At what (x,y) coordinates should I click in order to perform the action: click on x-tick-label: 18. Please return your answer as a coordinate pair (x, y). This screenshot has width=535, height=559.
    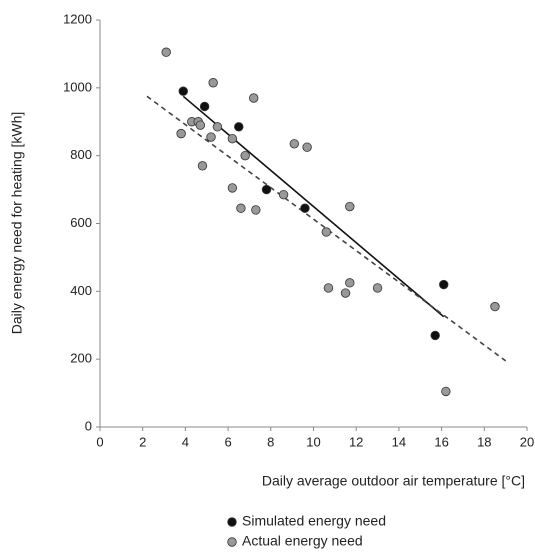
    Looking at the image, I should click on (484, 441).